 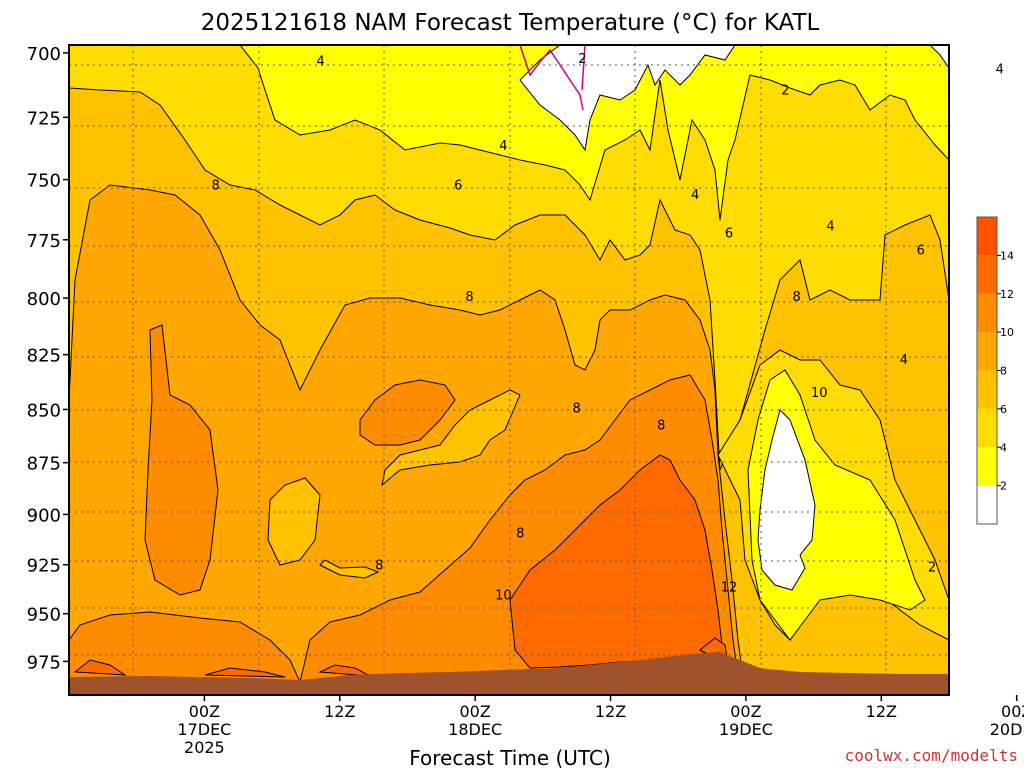 I want to click on colorbar-label: 2, so click(x=1003, y=486).